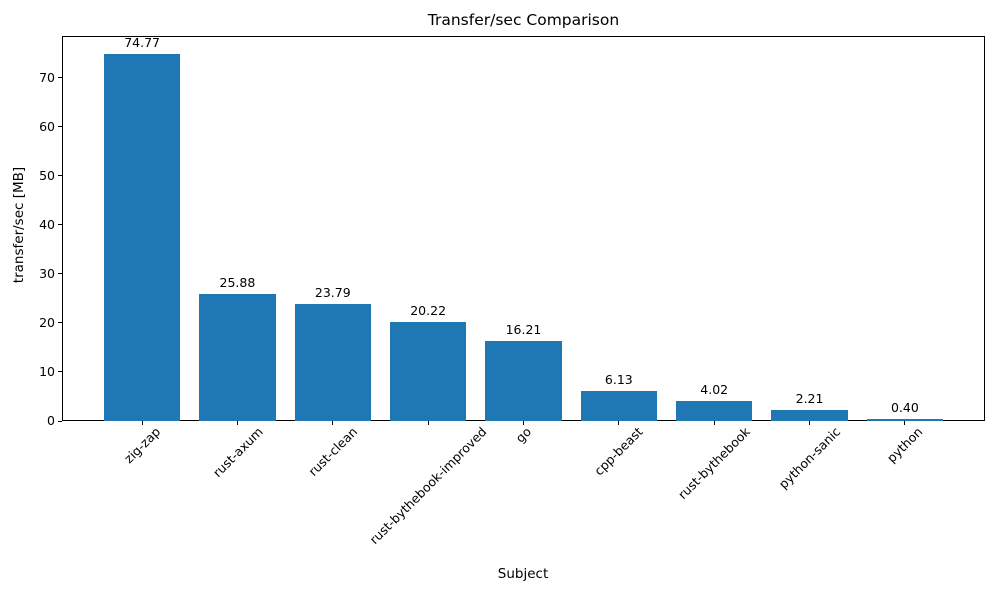 The height and width of the screenshot is (600, 1000). Describe the element at coordinates (237, 283) in the screenshot. I see `bar-value-label: 25.88` at that location.